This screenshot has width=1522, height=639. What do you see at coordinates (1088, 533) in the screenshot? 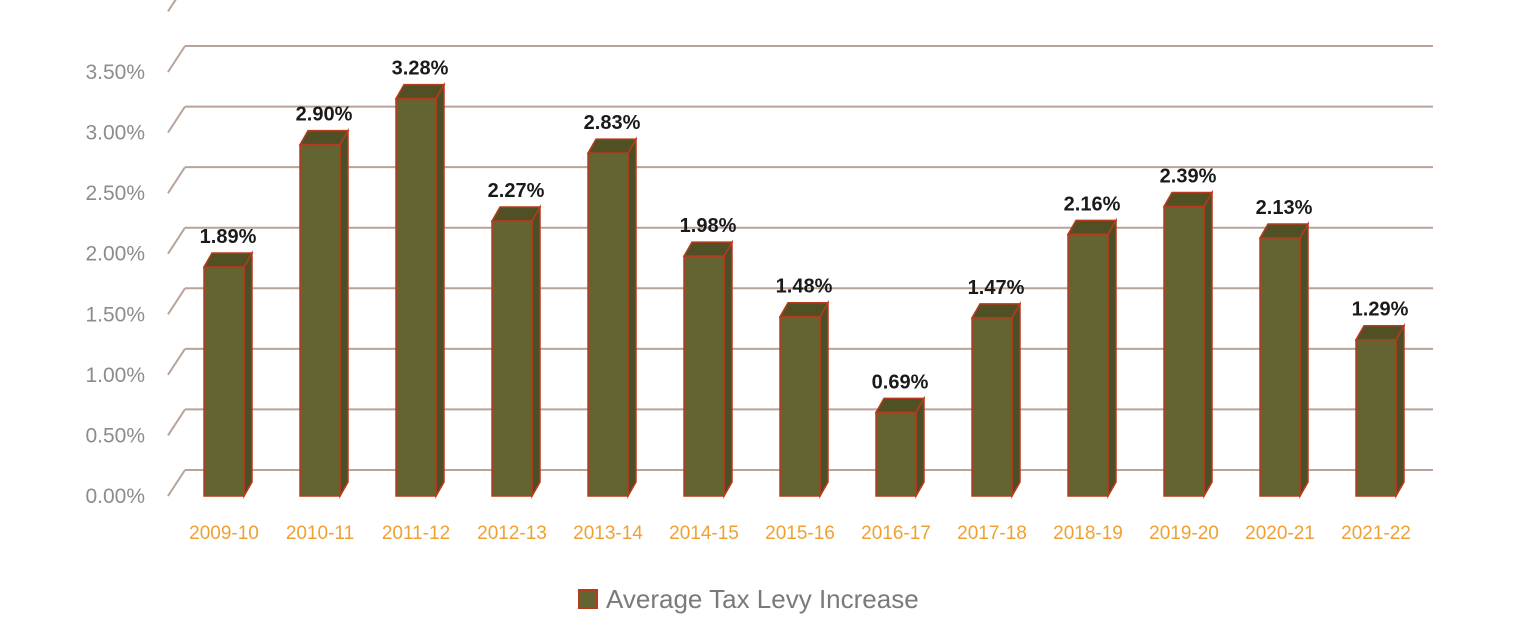
I see `x-tick-label: 2018-19` at bounding box center [1088, 533].